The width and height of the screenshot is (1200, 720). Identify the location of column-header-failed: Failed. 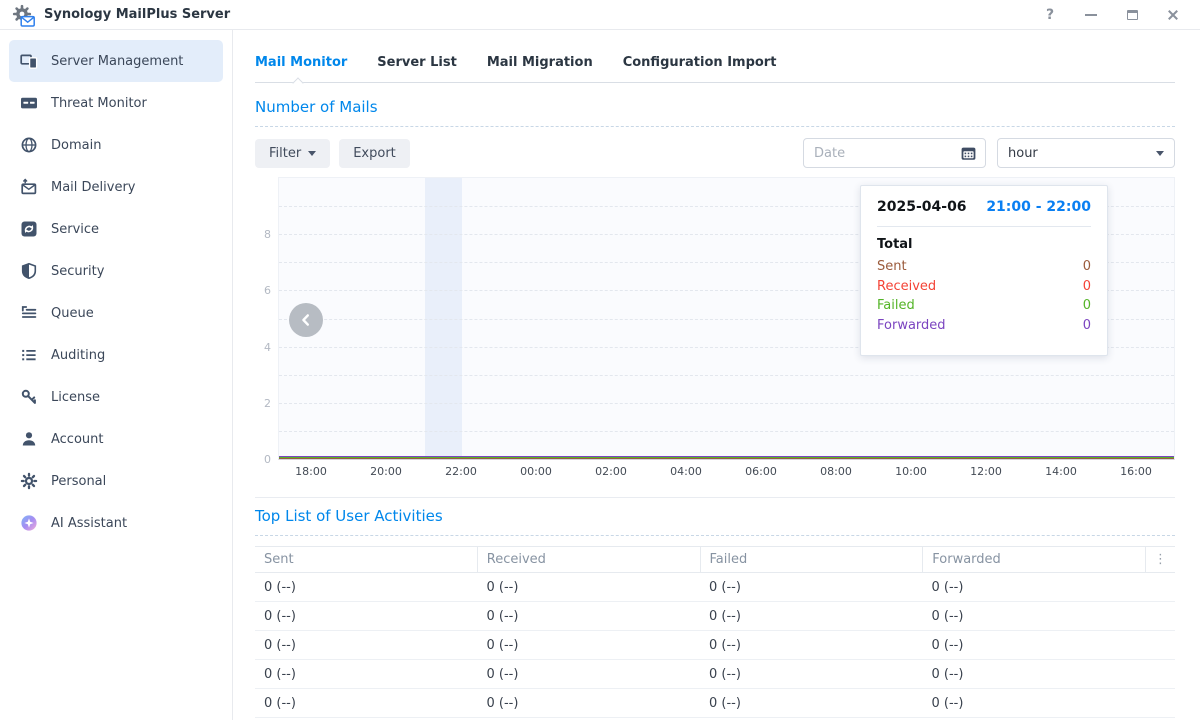
(811, 559).